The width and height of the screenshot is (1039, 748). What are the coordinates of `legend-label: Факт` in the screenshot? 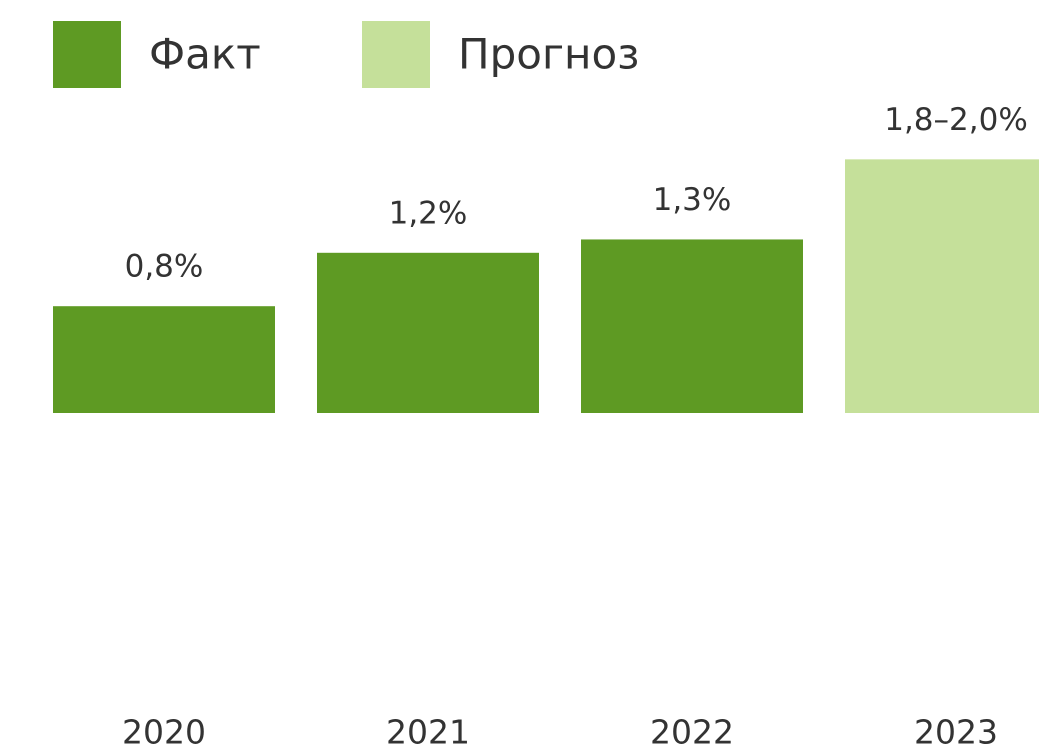 It's located at (205, 54).